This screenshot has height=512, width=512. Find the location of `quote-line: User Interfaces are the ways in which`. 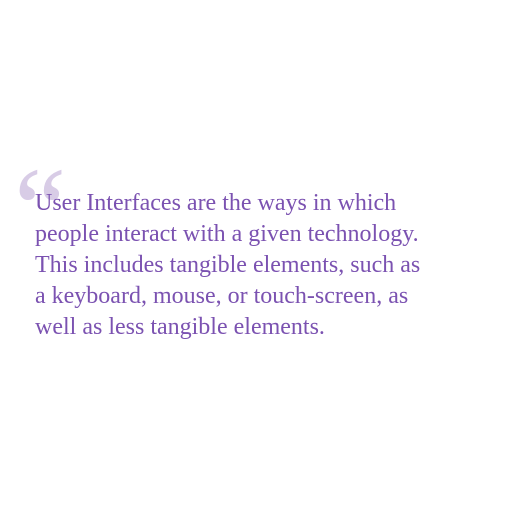

quote-line: User Interfaces are the ways in which is located at coordinates (216, 203).